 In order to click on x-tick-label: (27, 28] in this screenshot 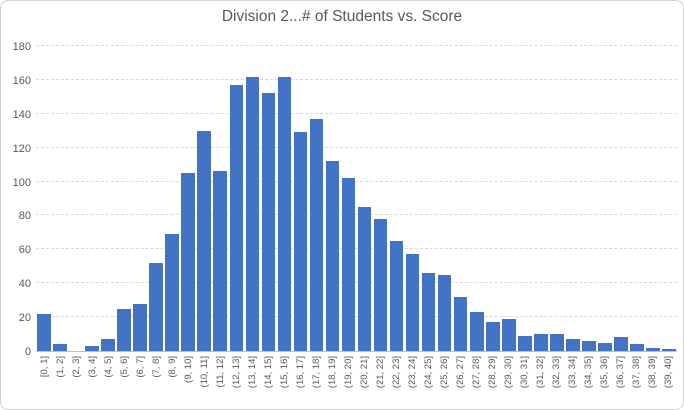, I will do `click(477, 372)`.